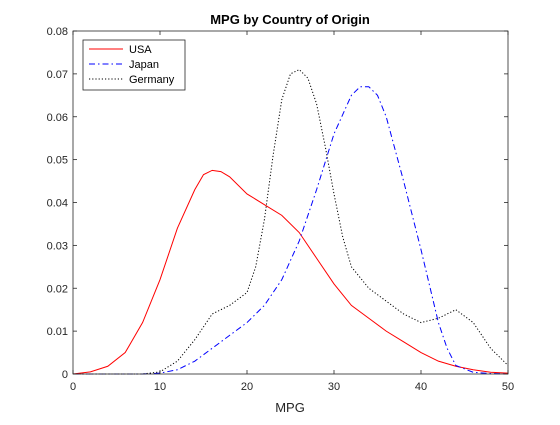  Describe the element at coordinates (144, 65) in the screenshot. I see `legend-label-japan: Japan` at that location.